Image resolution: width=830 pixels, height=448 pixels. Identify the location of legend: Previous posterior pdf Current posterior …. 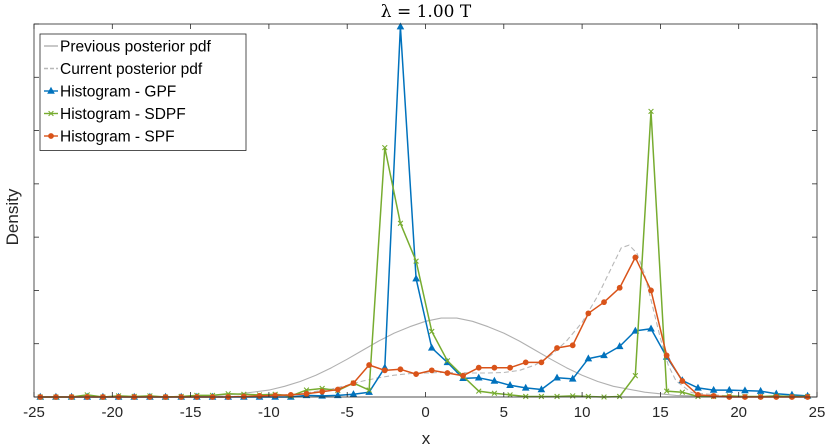
(143, 92).